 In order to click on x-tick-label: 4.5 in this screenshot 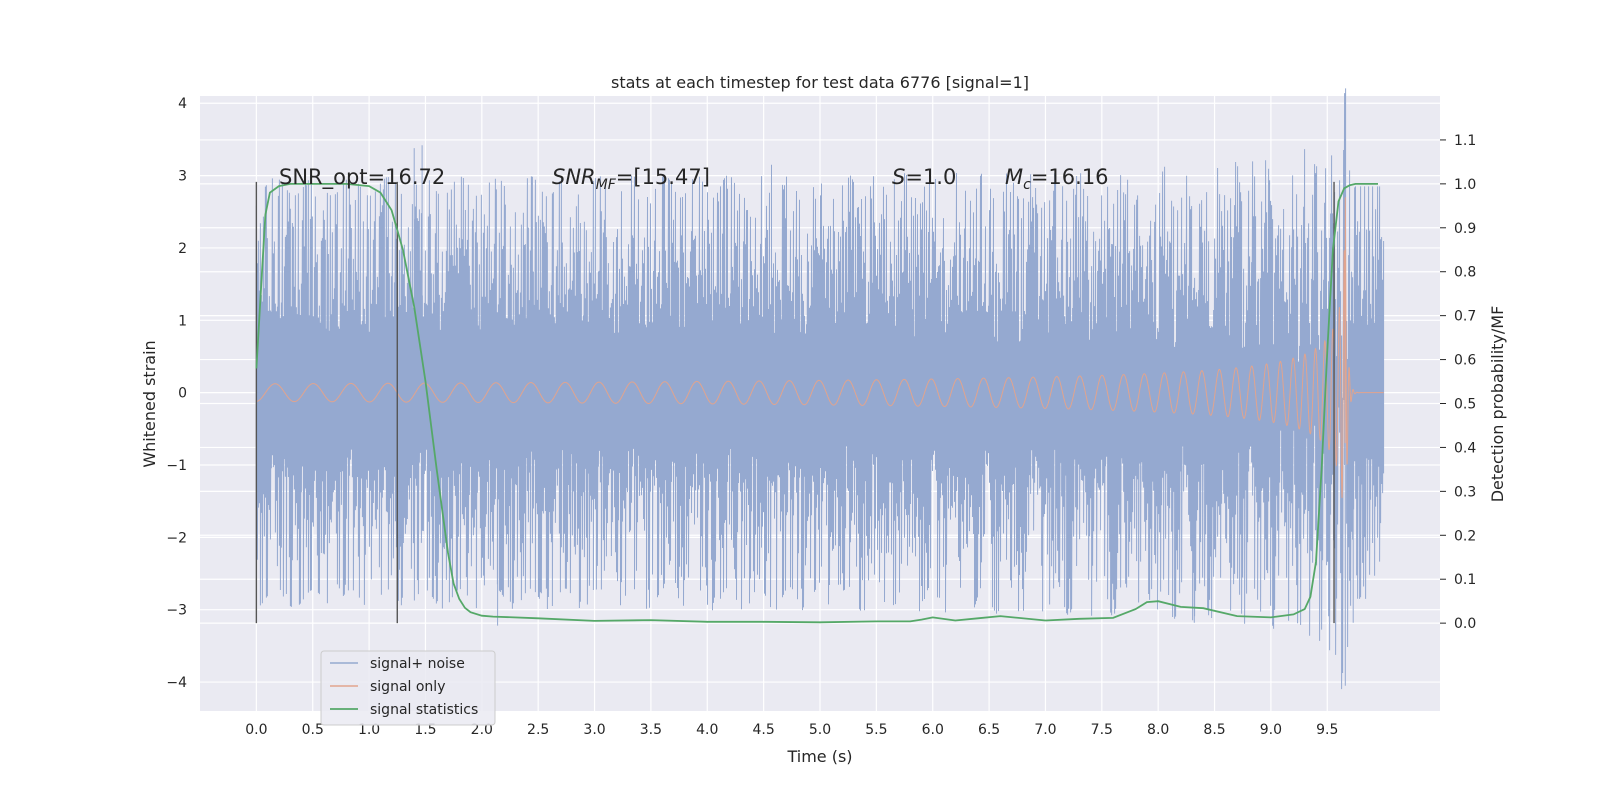, I will do `click(764, 730)`.